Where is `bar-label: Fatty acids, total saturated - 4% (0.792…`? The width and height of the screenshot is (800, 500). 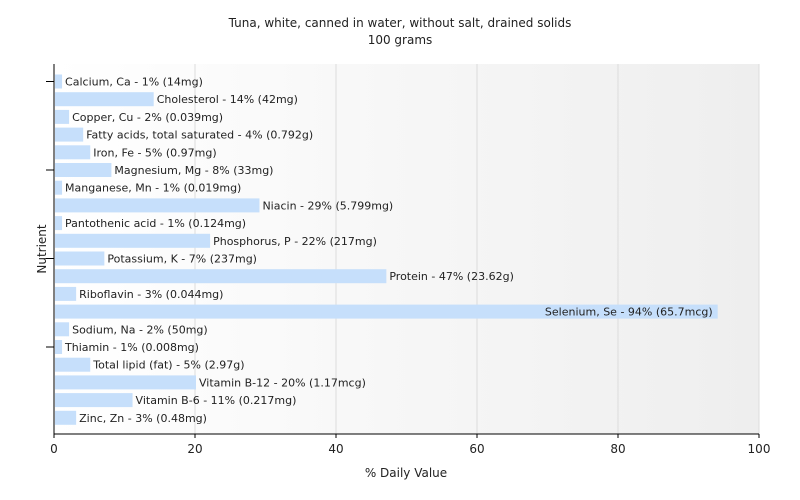
bar-label: Fatty acids, total saturated - 4% (0.792… is located at coordinates (199, 135).